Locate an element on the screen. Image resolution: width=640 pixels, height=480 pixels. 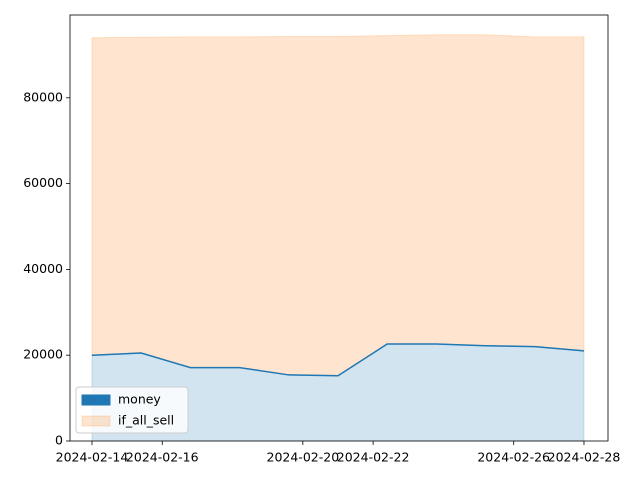
y-tick-label: 60000 is located at coordinates (43, 182).